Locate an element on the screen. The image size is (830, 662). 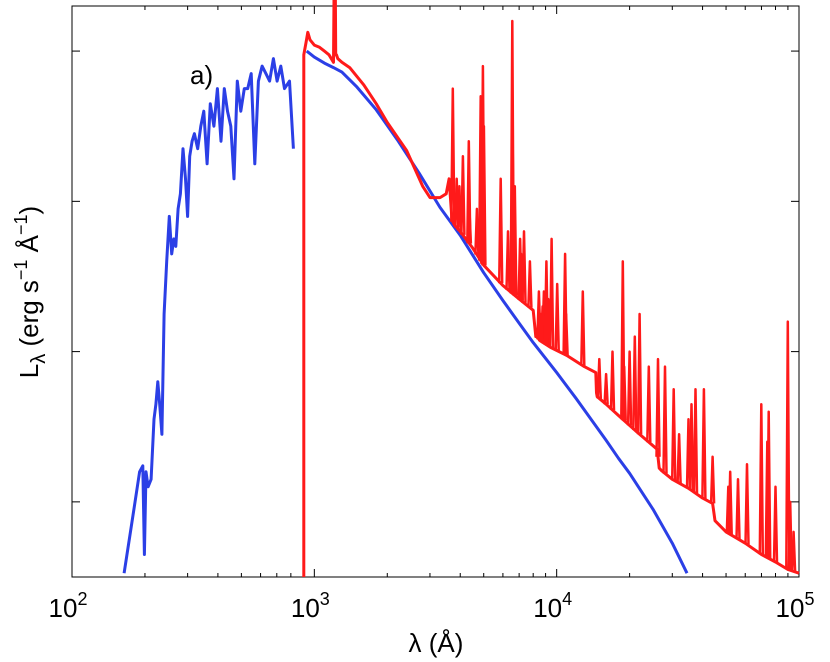
x-tick-label-1: 10³ is located at coordinates (310, 606).